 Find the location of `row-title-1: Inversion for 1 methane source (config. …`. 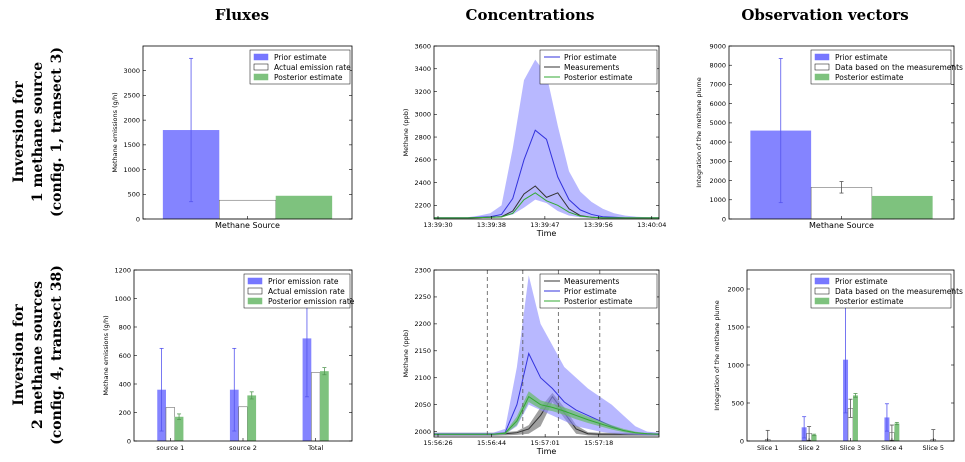

row-title-1: Inversion for 1 methane source (config. … is located at coordinates (38, 132).